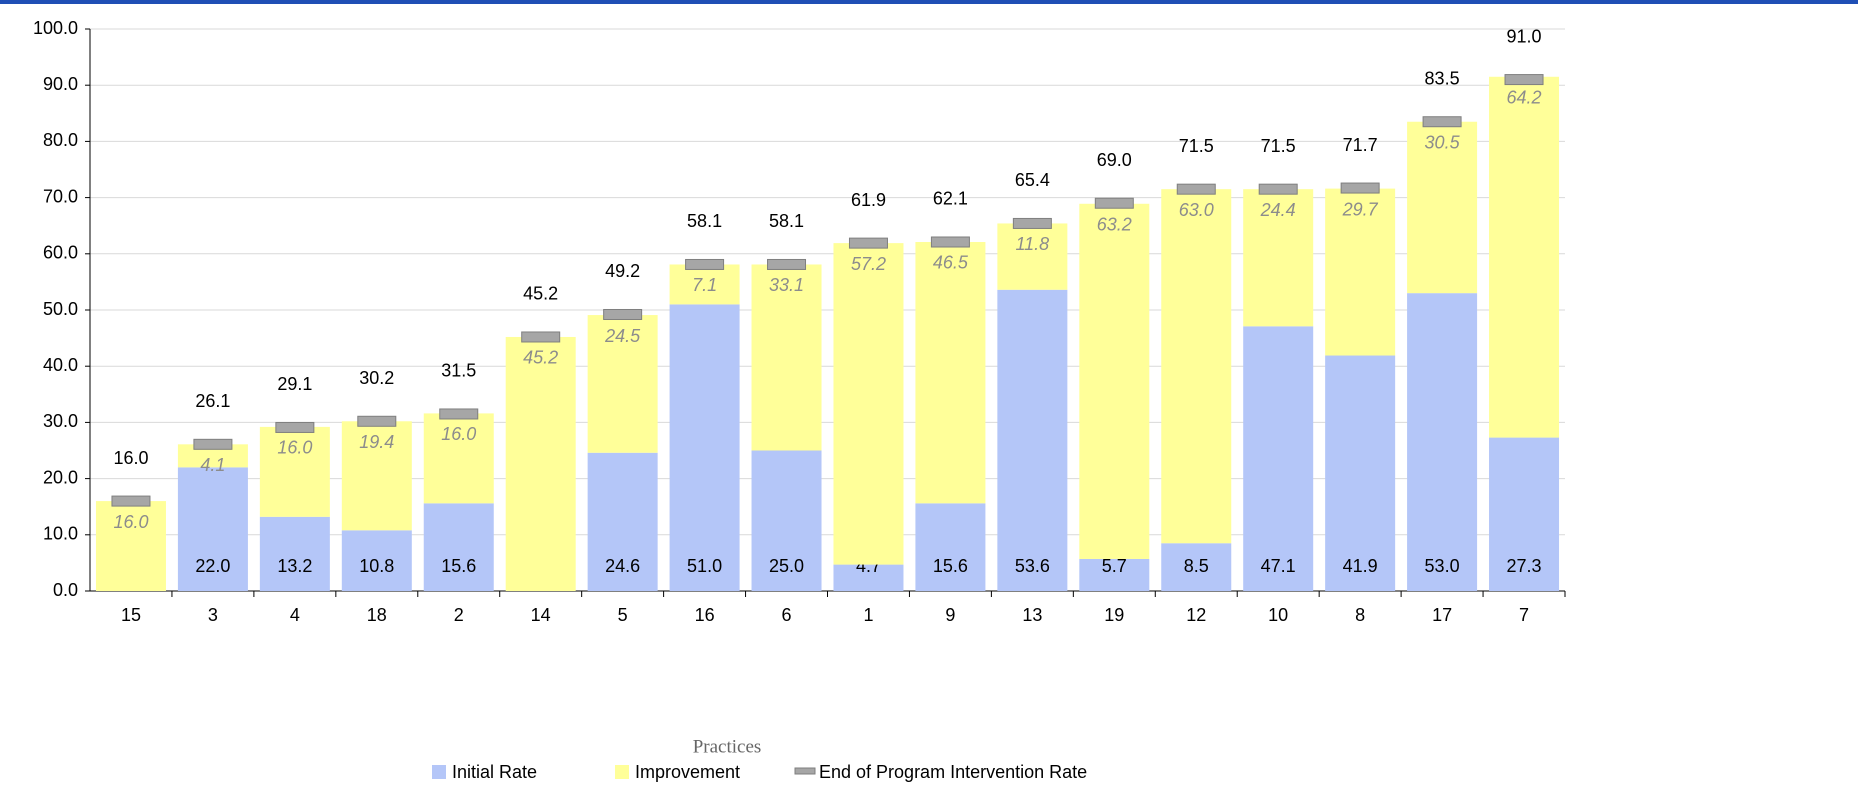 The image size is (1858, 798). I want to click on improvement-label: 30.5, so click(1443, 142).